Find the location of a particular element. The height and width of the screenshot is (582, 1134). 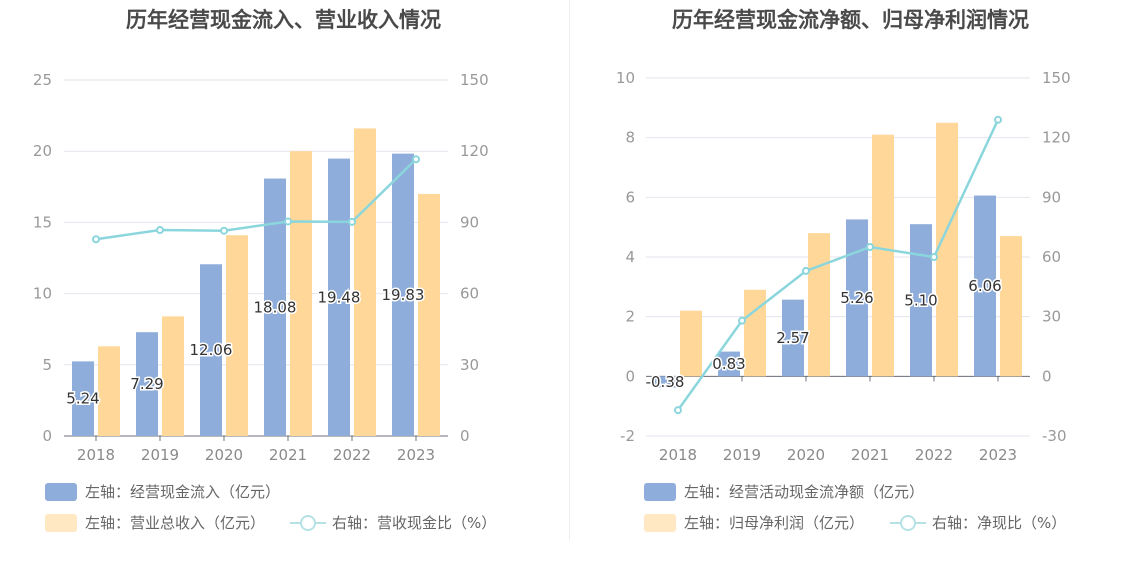

y-axis-tick-label-left: 6 is located at coordinates (630, 197).